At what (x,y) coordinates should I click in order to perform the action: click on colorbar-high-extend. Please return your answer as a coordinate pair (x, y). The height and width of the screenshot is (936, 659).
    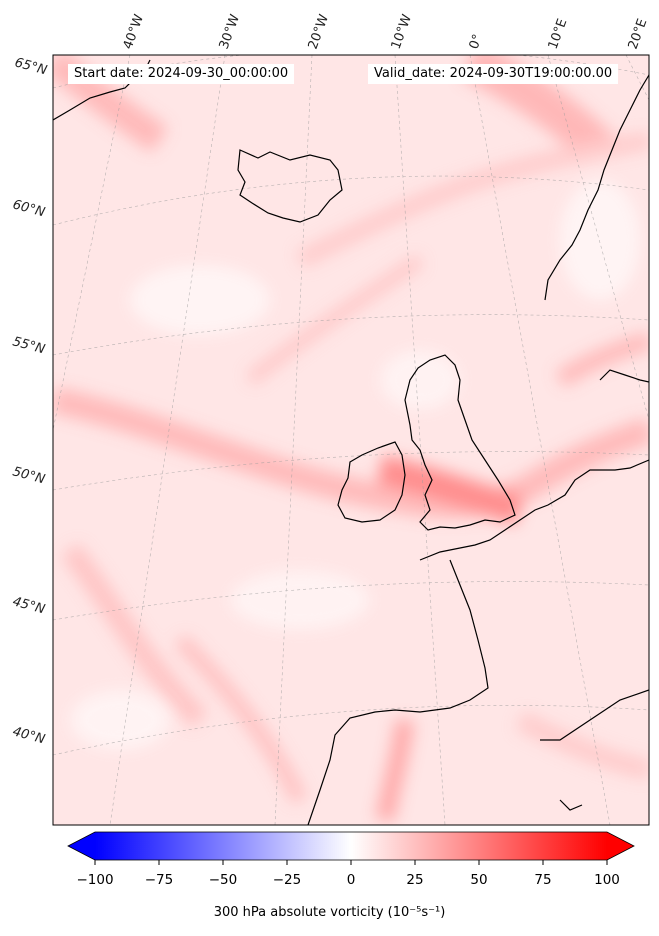
    Looking at the image, I should click on (620, 846).